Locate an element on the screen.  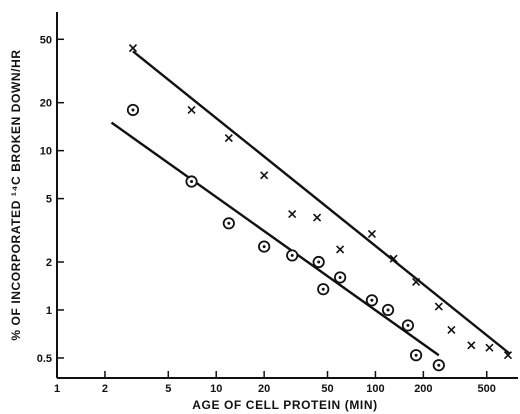
x-tick-label: 200 is located at coordinates (423, 389).